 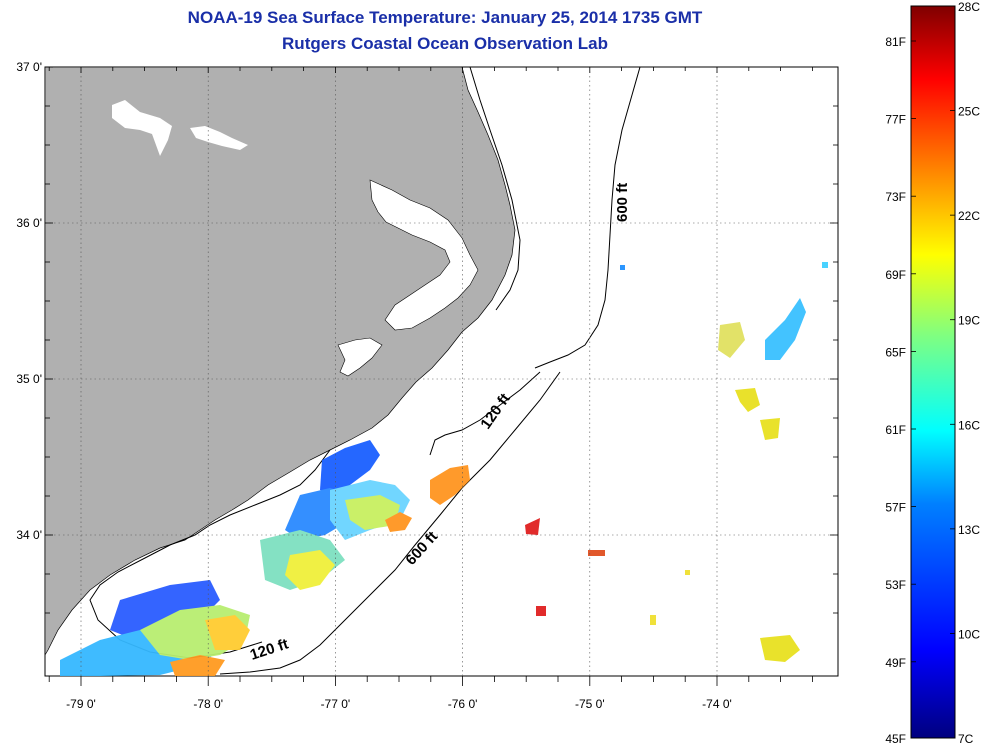 What do you see at coordinates (969, 112) in the screenshot?
I see `colorbar-celsius-label: 25C` at bounding box center [969, 112].